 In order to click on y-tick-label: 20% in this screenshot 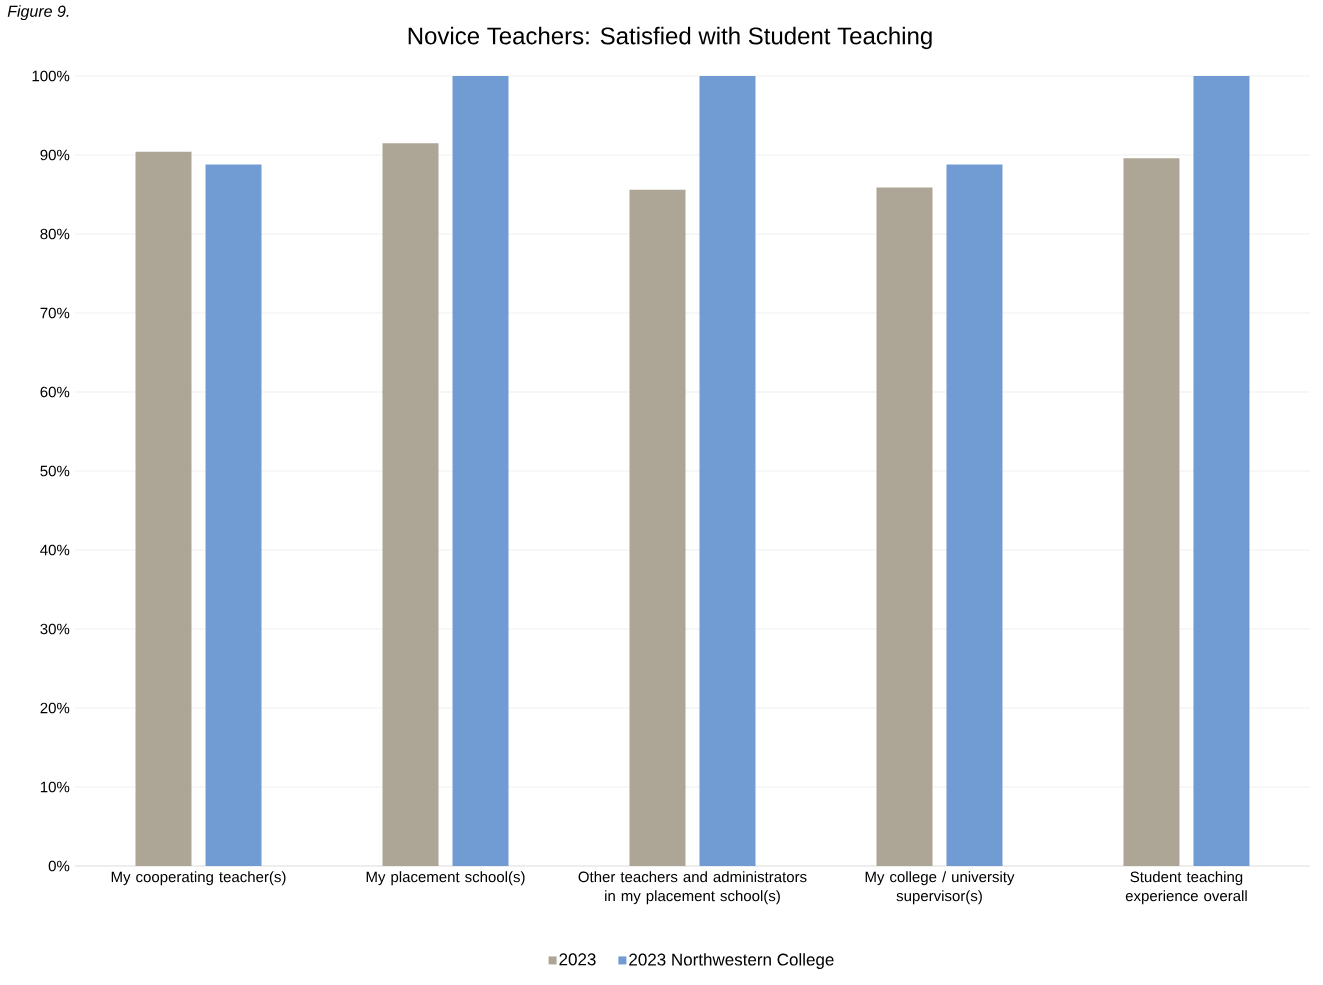, I will do `click(55, 708)`.